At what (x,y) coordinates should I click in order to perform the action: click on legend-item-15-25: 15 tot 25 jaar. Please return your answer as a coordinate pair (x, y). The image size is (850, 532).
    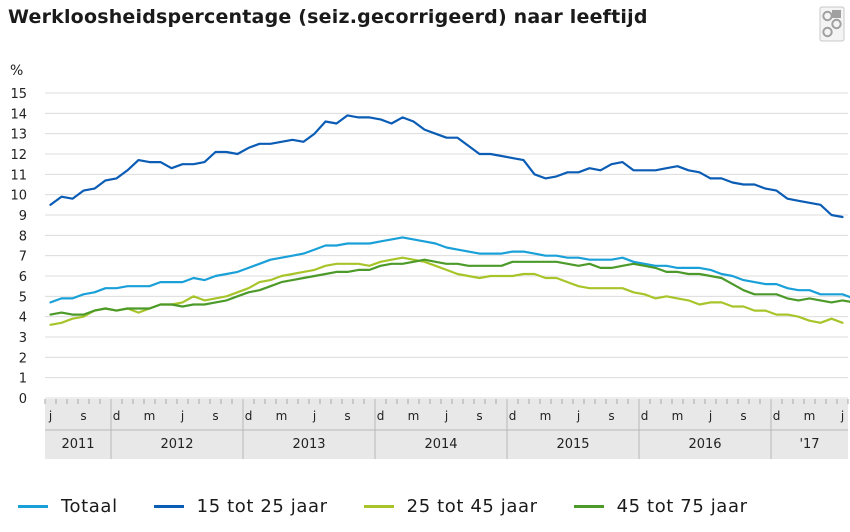
    Looking at the image, I should click on (240, 506).